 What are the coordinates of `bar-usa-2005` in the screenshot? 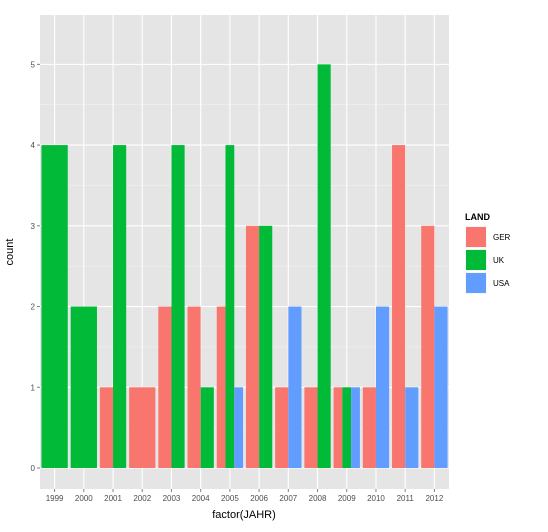 It's located at (239, 427).